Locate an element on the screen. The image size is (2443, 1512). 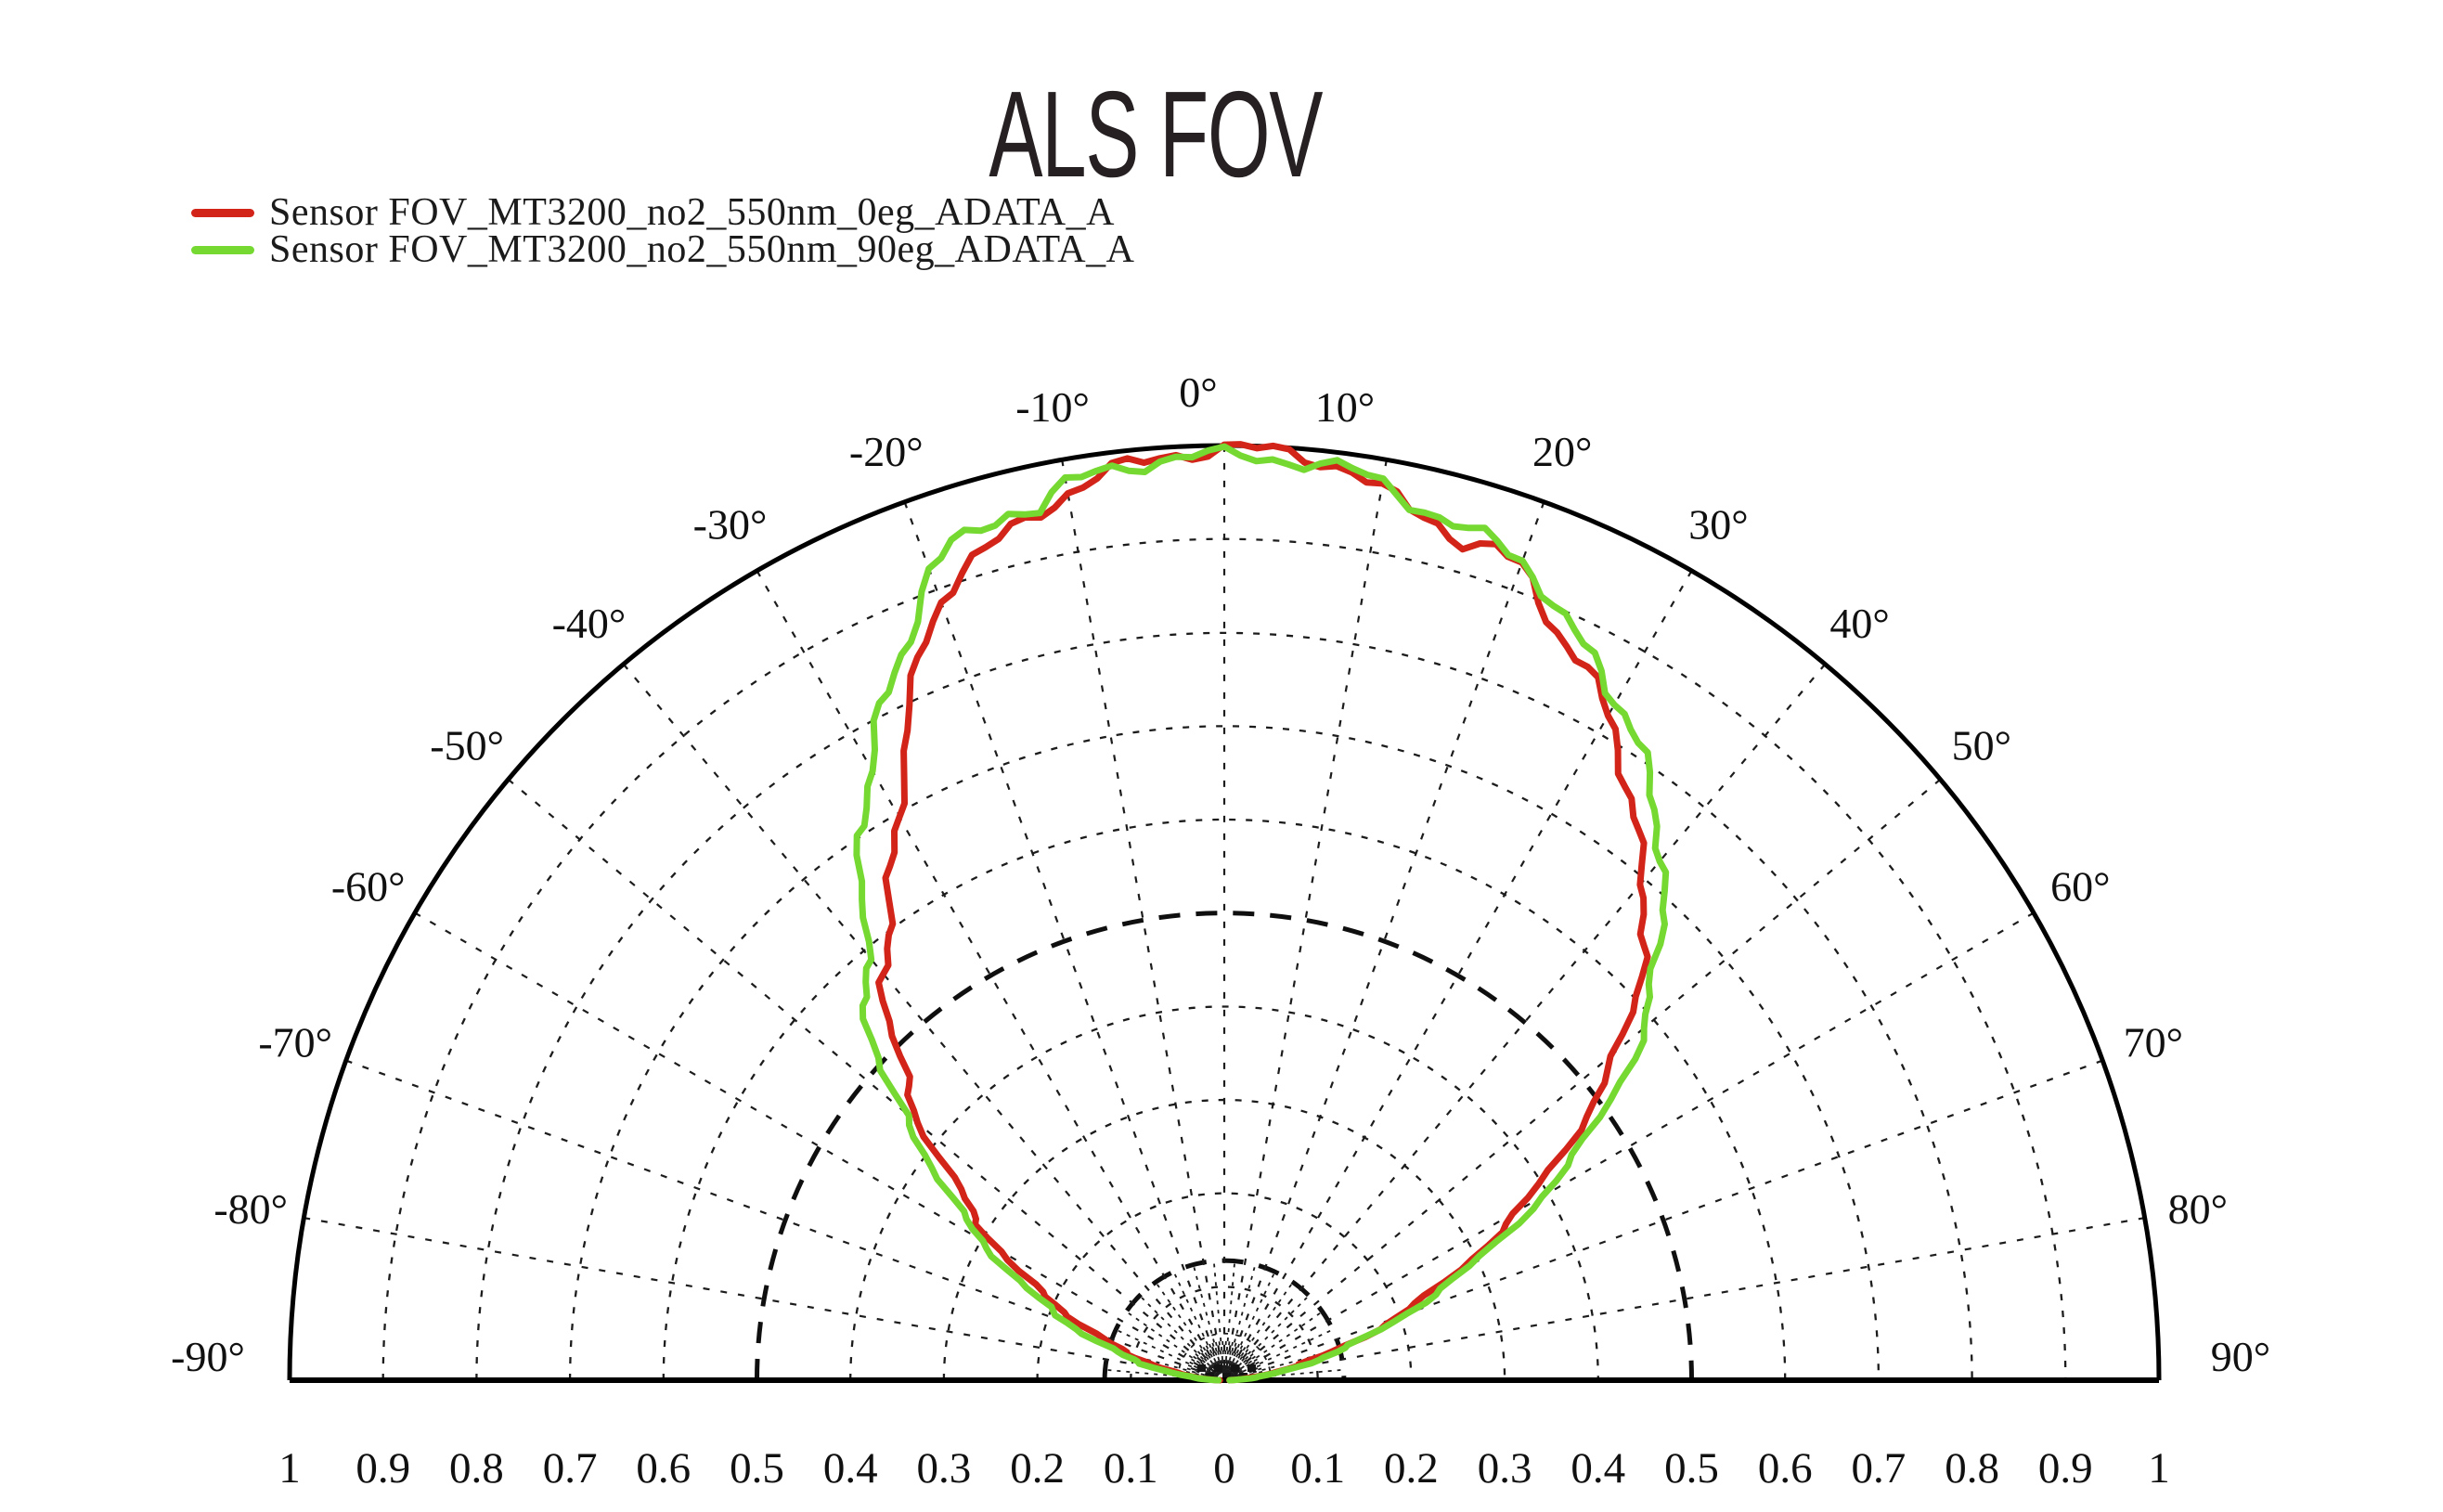
legend-item-90eg: Sensor FOV_MT3200_no2_550nm_90eg_ADATA_A is located at coordinates (663, 249).